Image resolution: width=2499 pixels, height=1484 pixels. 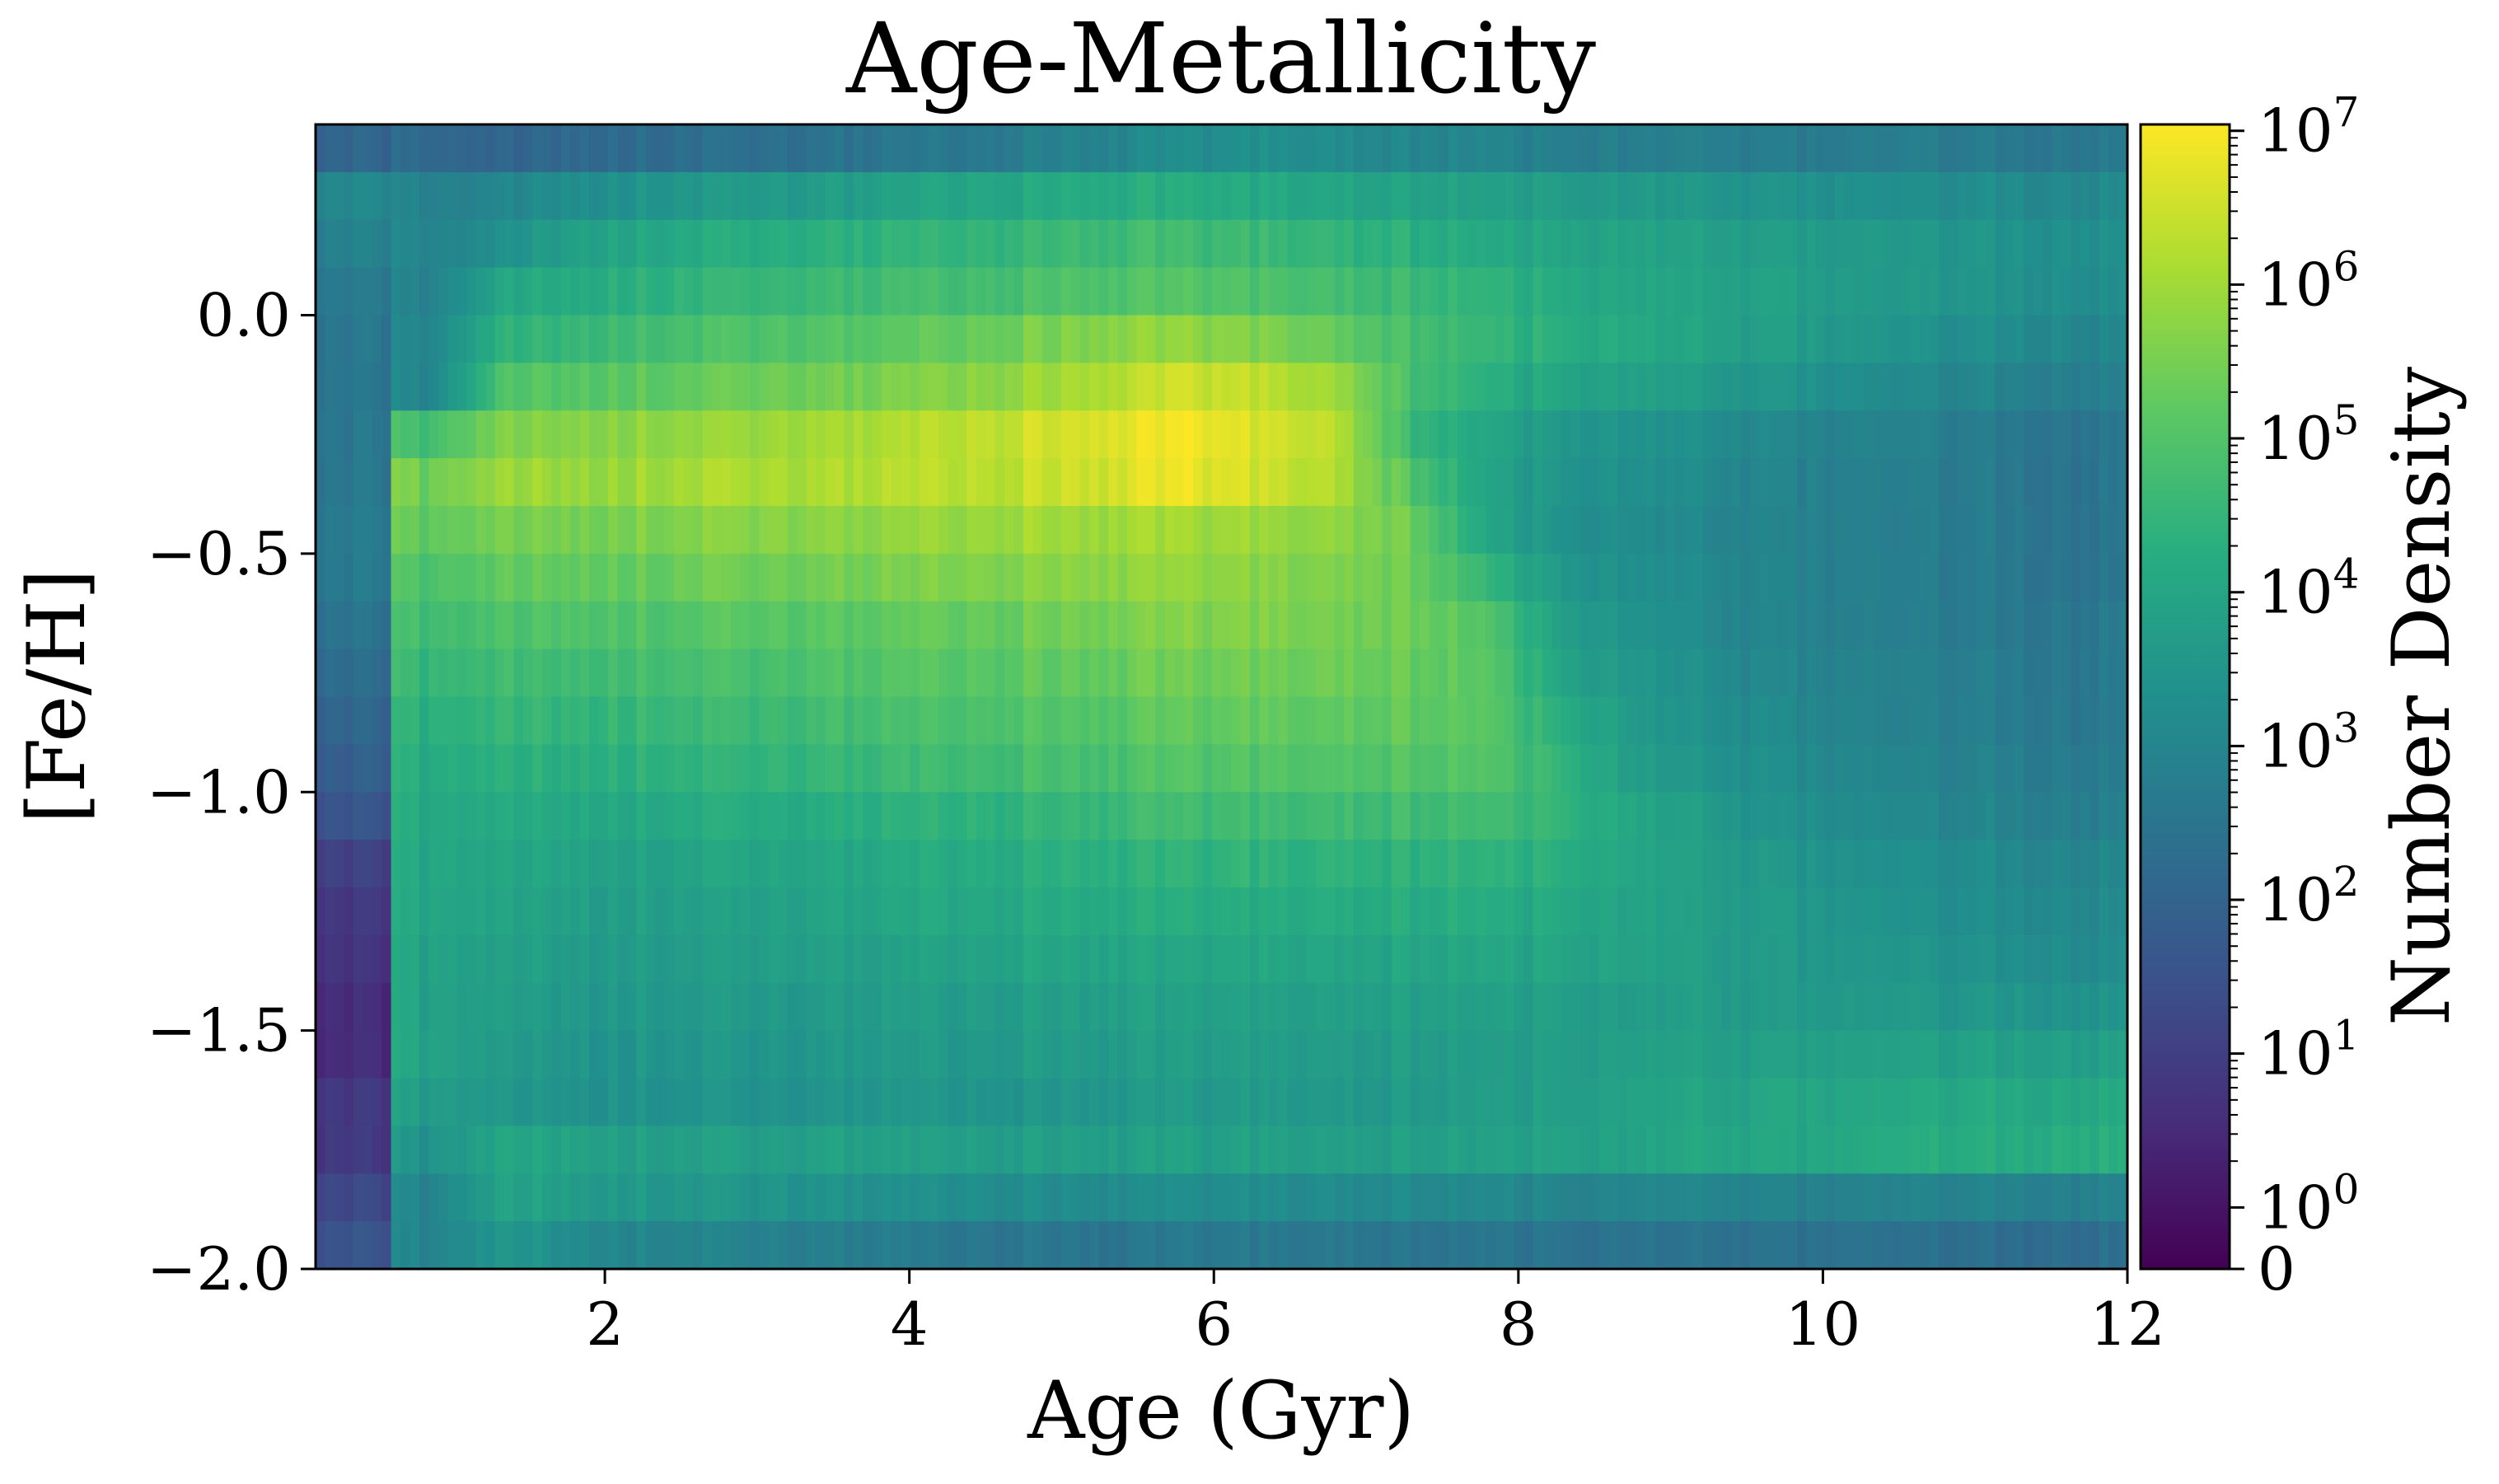 What do you see at coordinates (2185, 697) in the screenshot?
I see `colorbar` at bounding box center [2185, 697].